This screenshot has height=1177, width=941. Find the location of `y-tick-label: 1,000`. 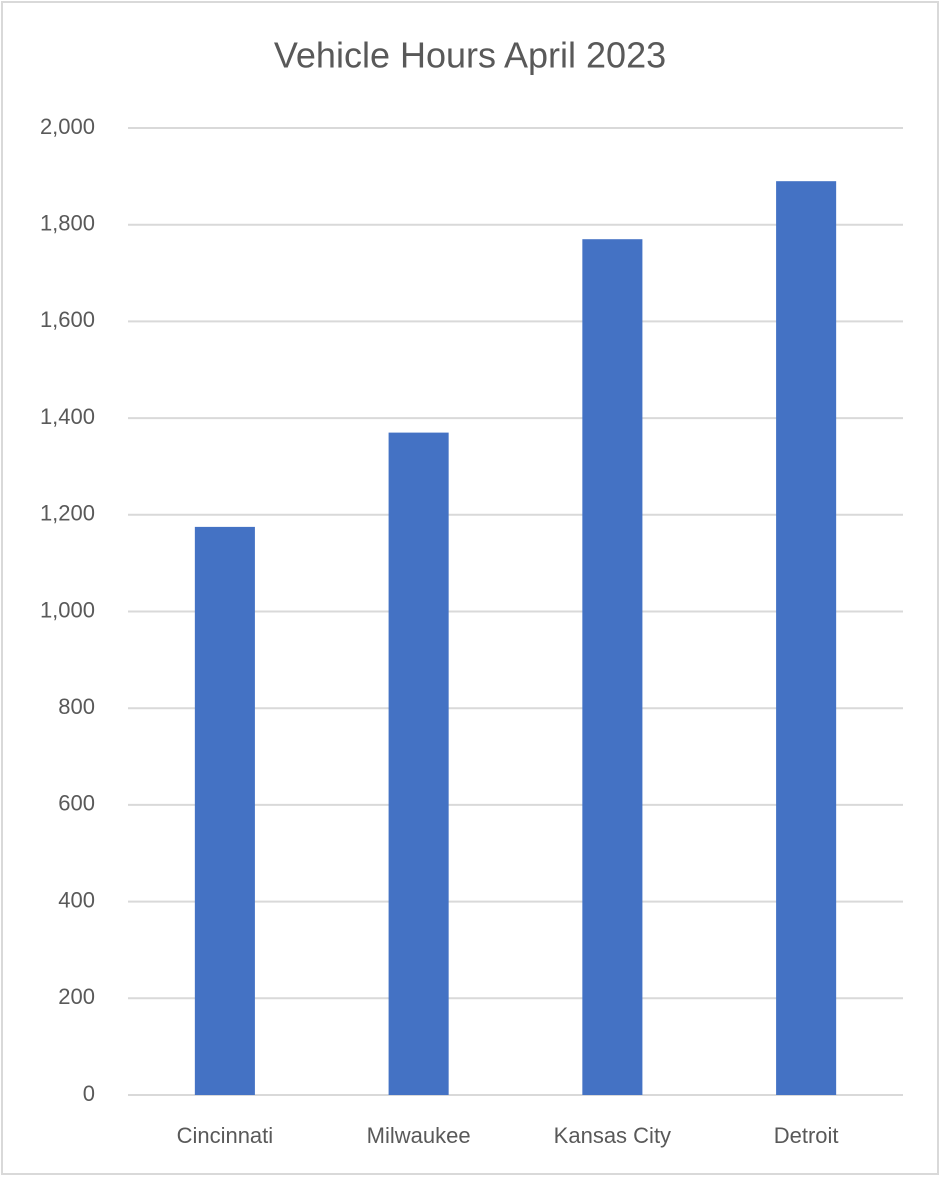

y-tick-label: 1,000 is located at coordinates (67, 609).